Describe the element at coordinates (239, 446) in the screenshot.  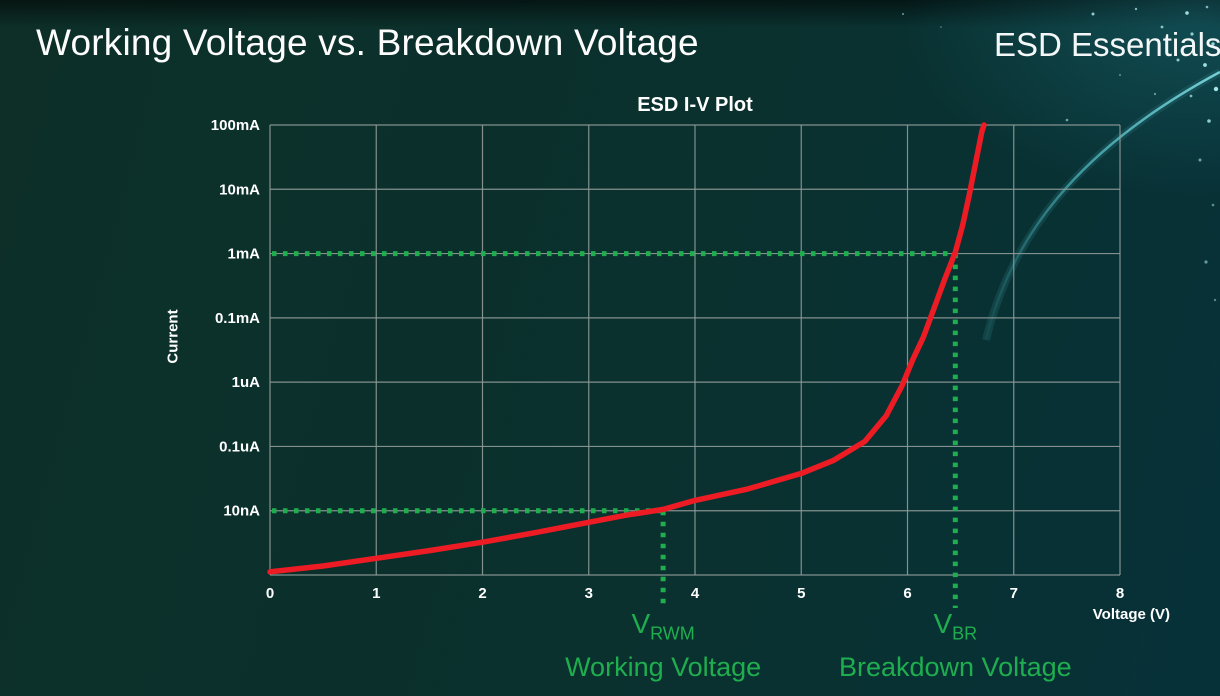
I see `y-tick-label: 0.1uA` at that location.